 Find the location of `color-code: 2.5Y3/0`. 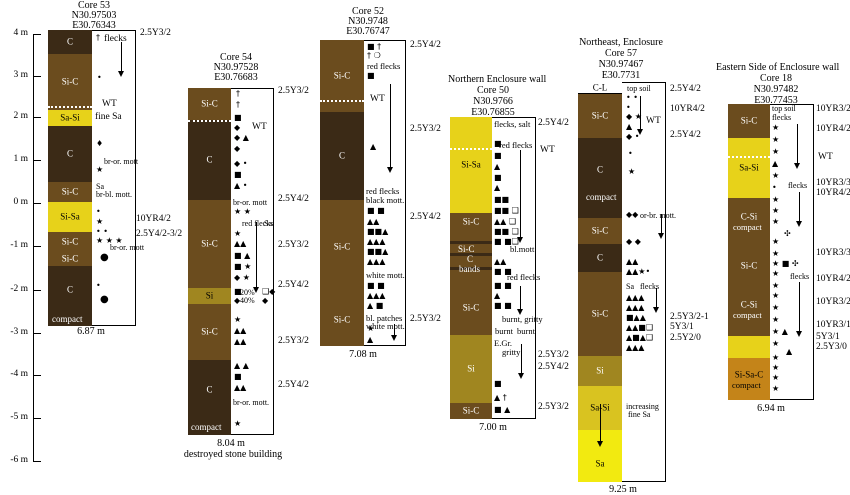

color-code: 2.5Y3/0 is located at coordinates (831, 347).